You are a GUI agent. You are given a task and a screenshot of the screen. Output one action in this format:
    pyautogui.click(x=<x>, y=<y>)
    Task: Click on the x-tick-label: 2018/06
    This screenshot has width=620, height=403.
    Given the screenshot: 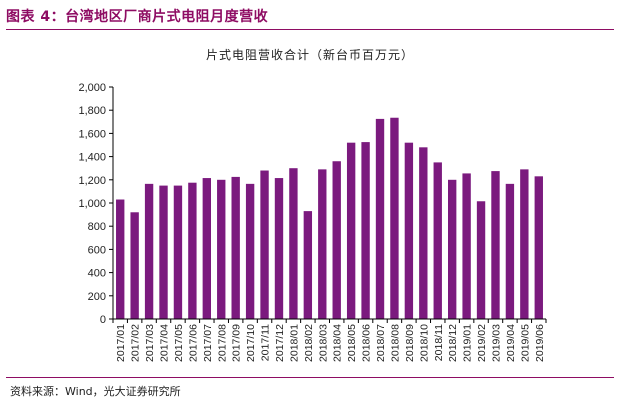 What is the action you would take?
    pyautogui.click(x=367, y=343)
    